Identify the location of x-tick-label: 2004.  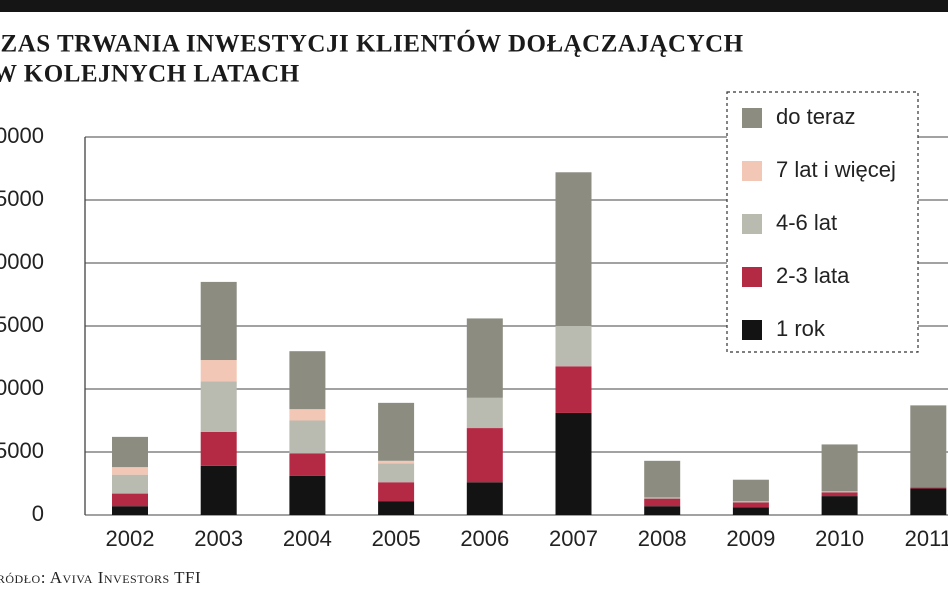
(307, 538).